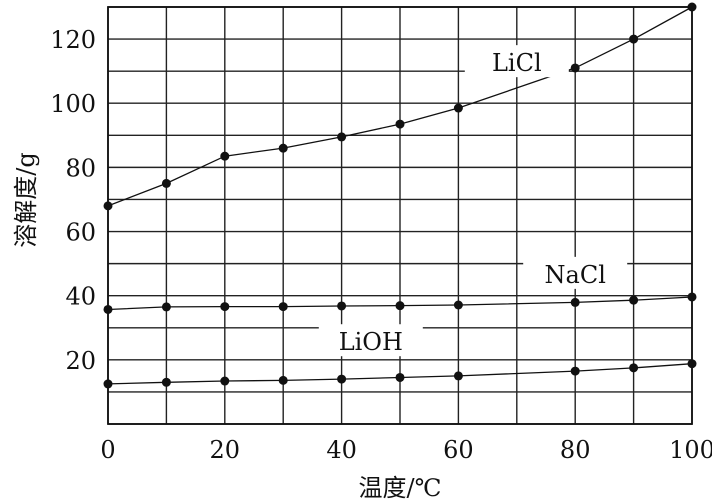 The width and height of the screenshot is (712, 500). I want to click on y-axis-label: 溶解度/g, so click(26, 199).